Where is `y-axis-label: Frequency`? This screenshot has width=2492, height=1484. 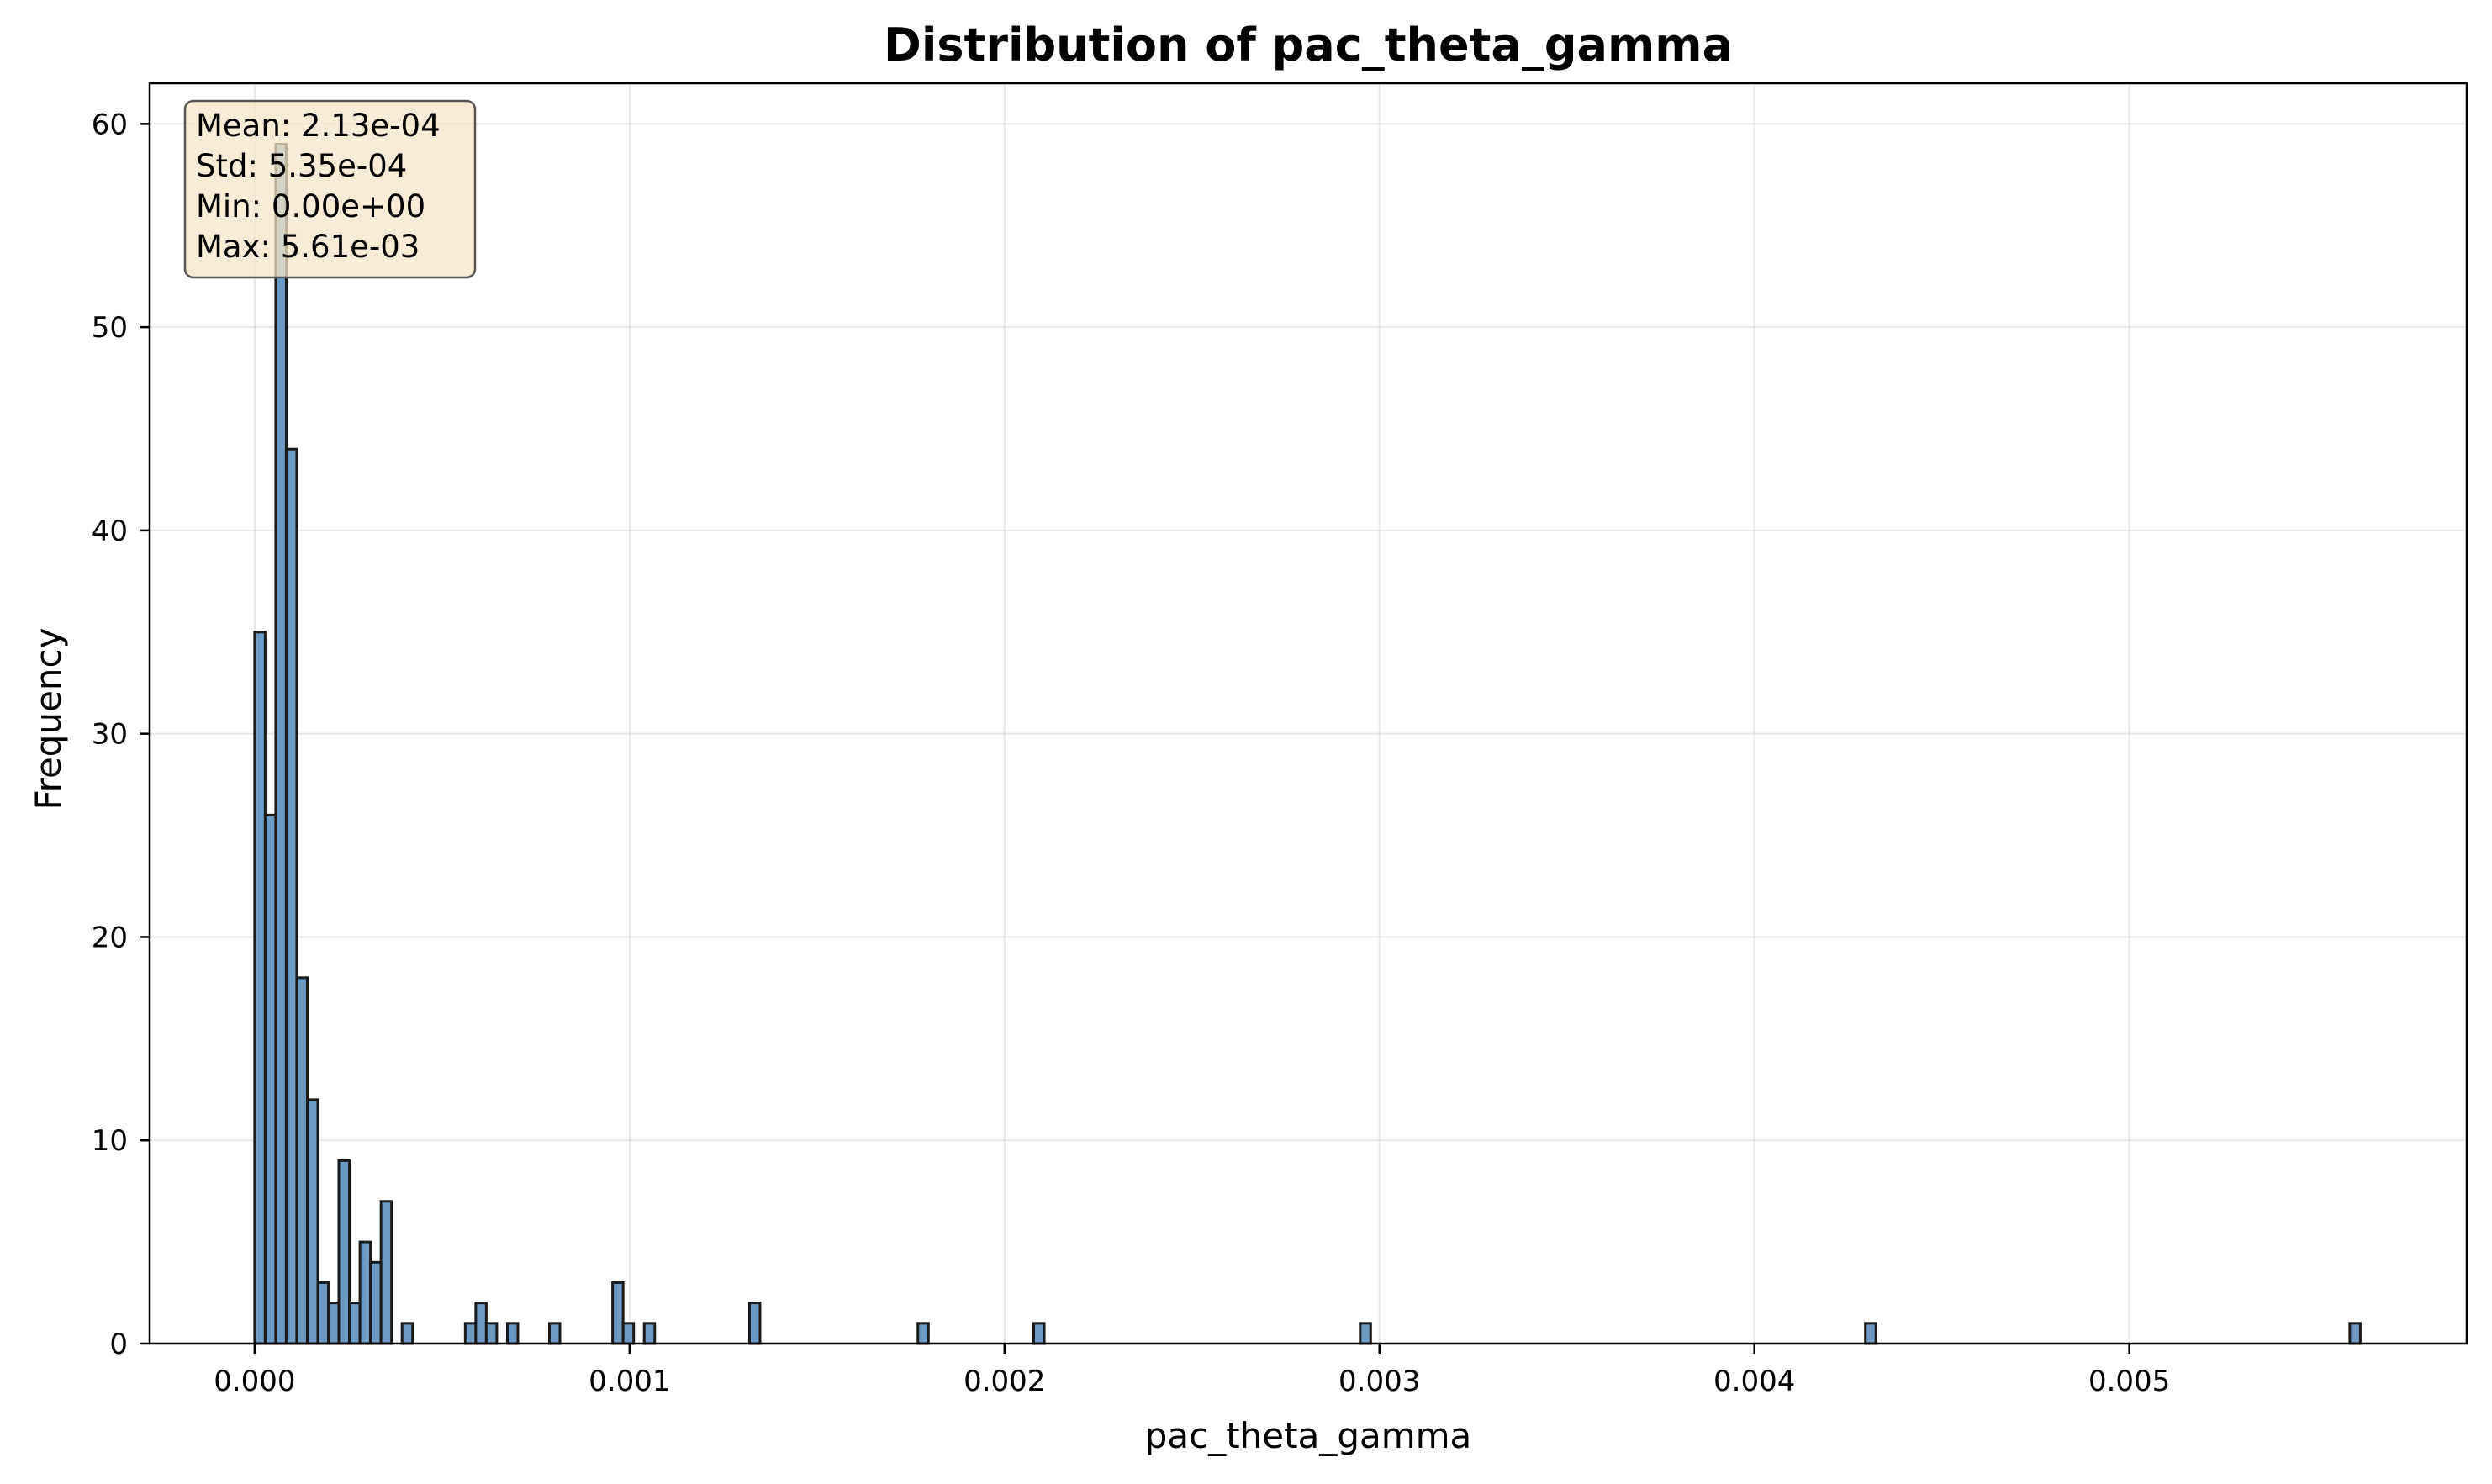 y-axis-label: Frequency is located at coordinates (48, 719).